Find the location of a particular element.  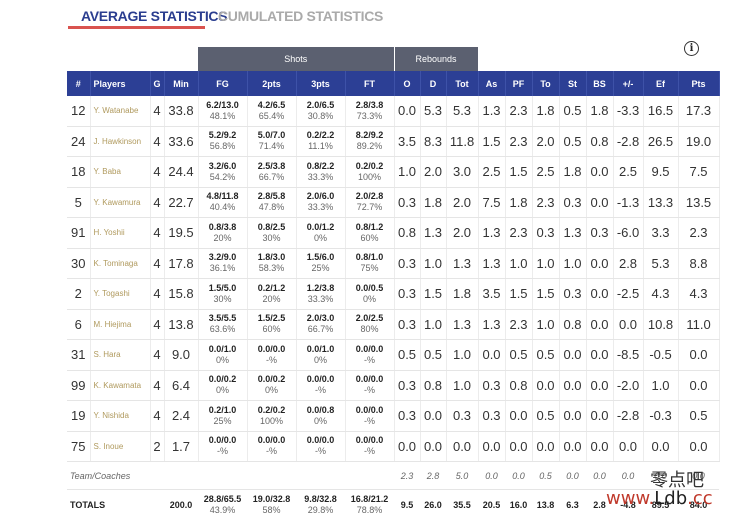

ft-cell-made-attempted: 0.0/0.5 is located at coordinates (370, 288).